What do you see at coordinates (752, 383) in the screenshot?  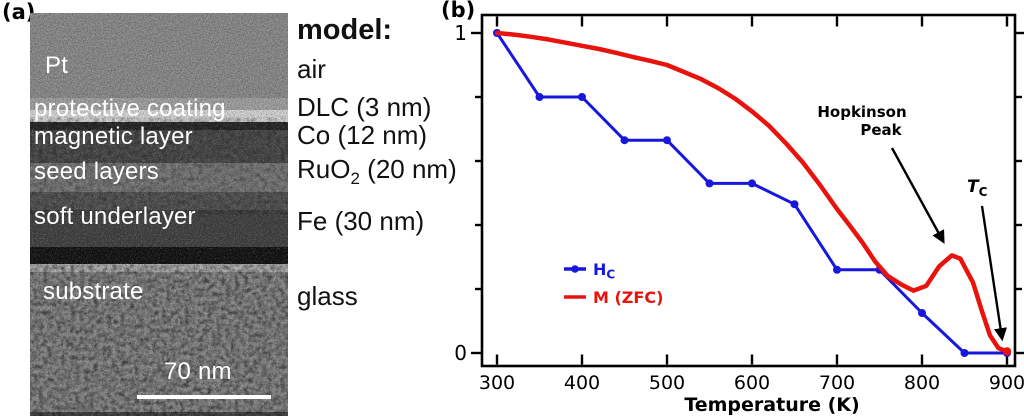 I see `x-tick-label: 600` at bounding box center [752, 383].